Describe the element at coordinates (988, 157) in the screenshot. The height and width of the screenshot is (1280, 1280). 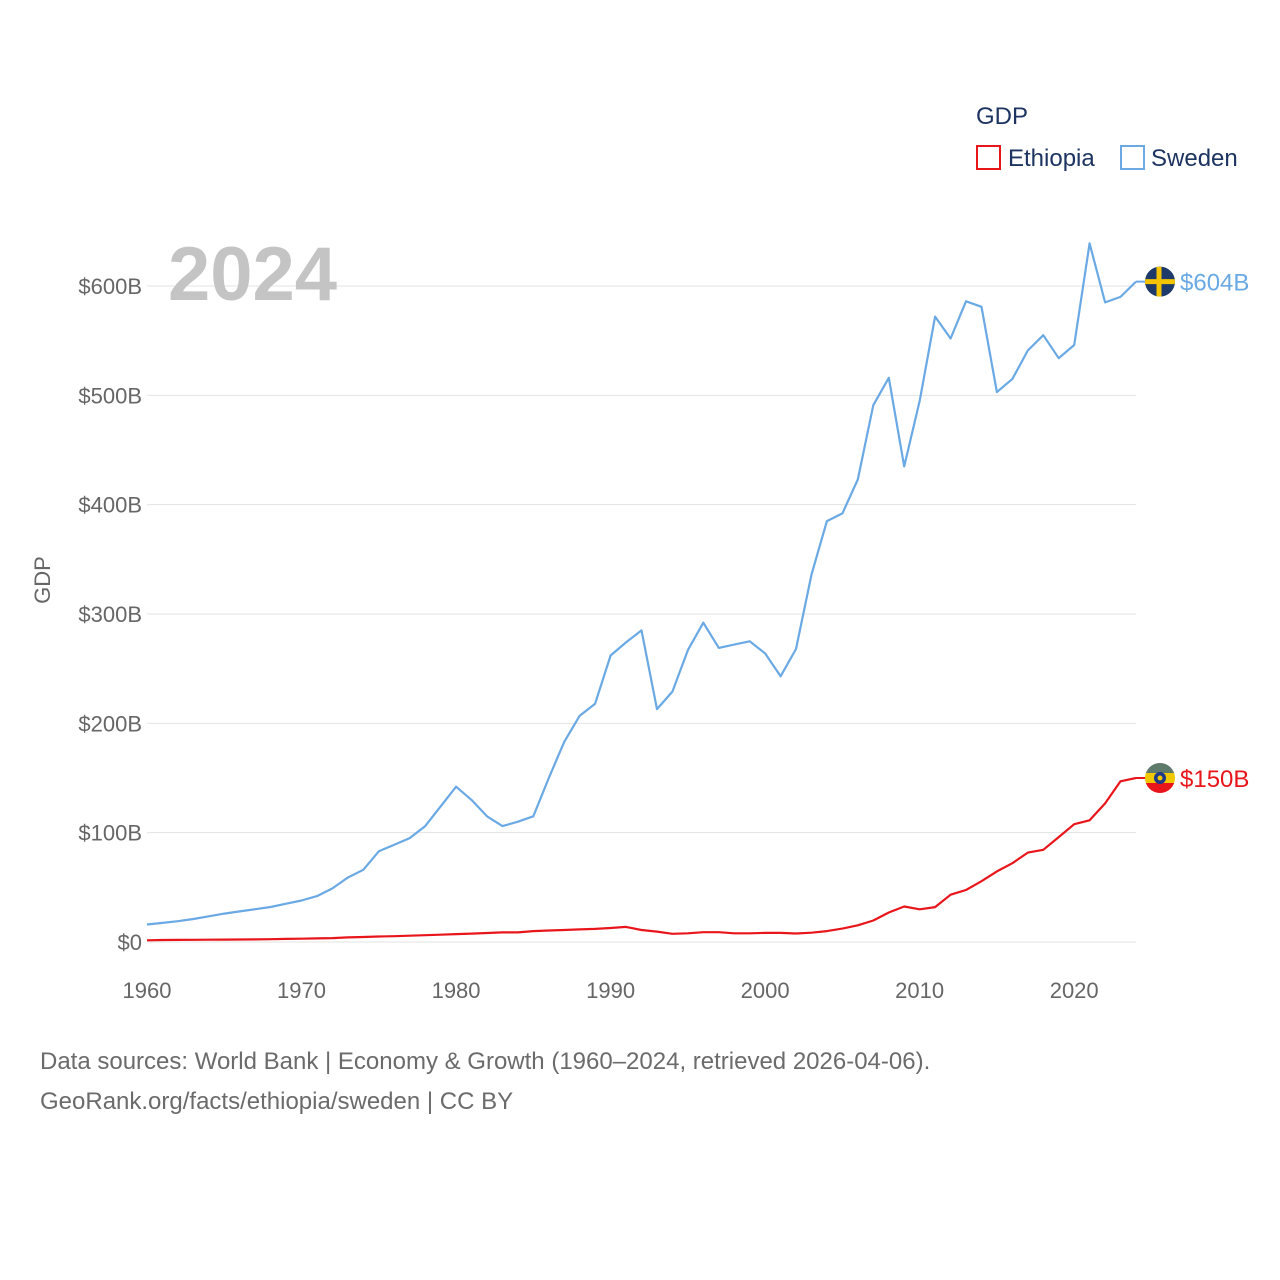
I see `legend-swatch-ethiopia` at that location.